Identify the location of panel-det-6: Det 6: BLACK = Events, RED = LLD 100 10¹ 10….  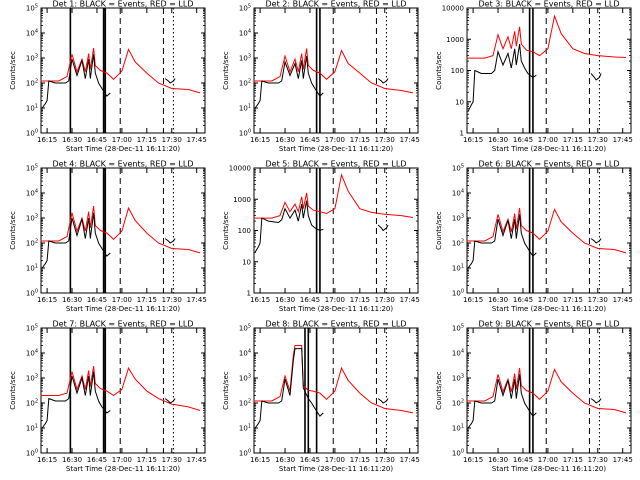
(534, 237).